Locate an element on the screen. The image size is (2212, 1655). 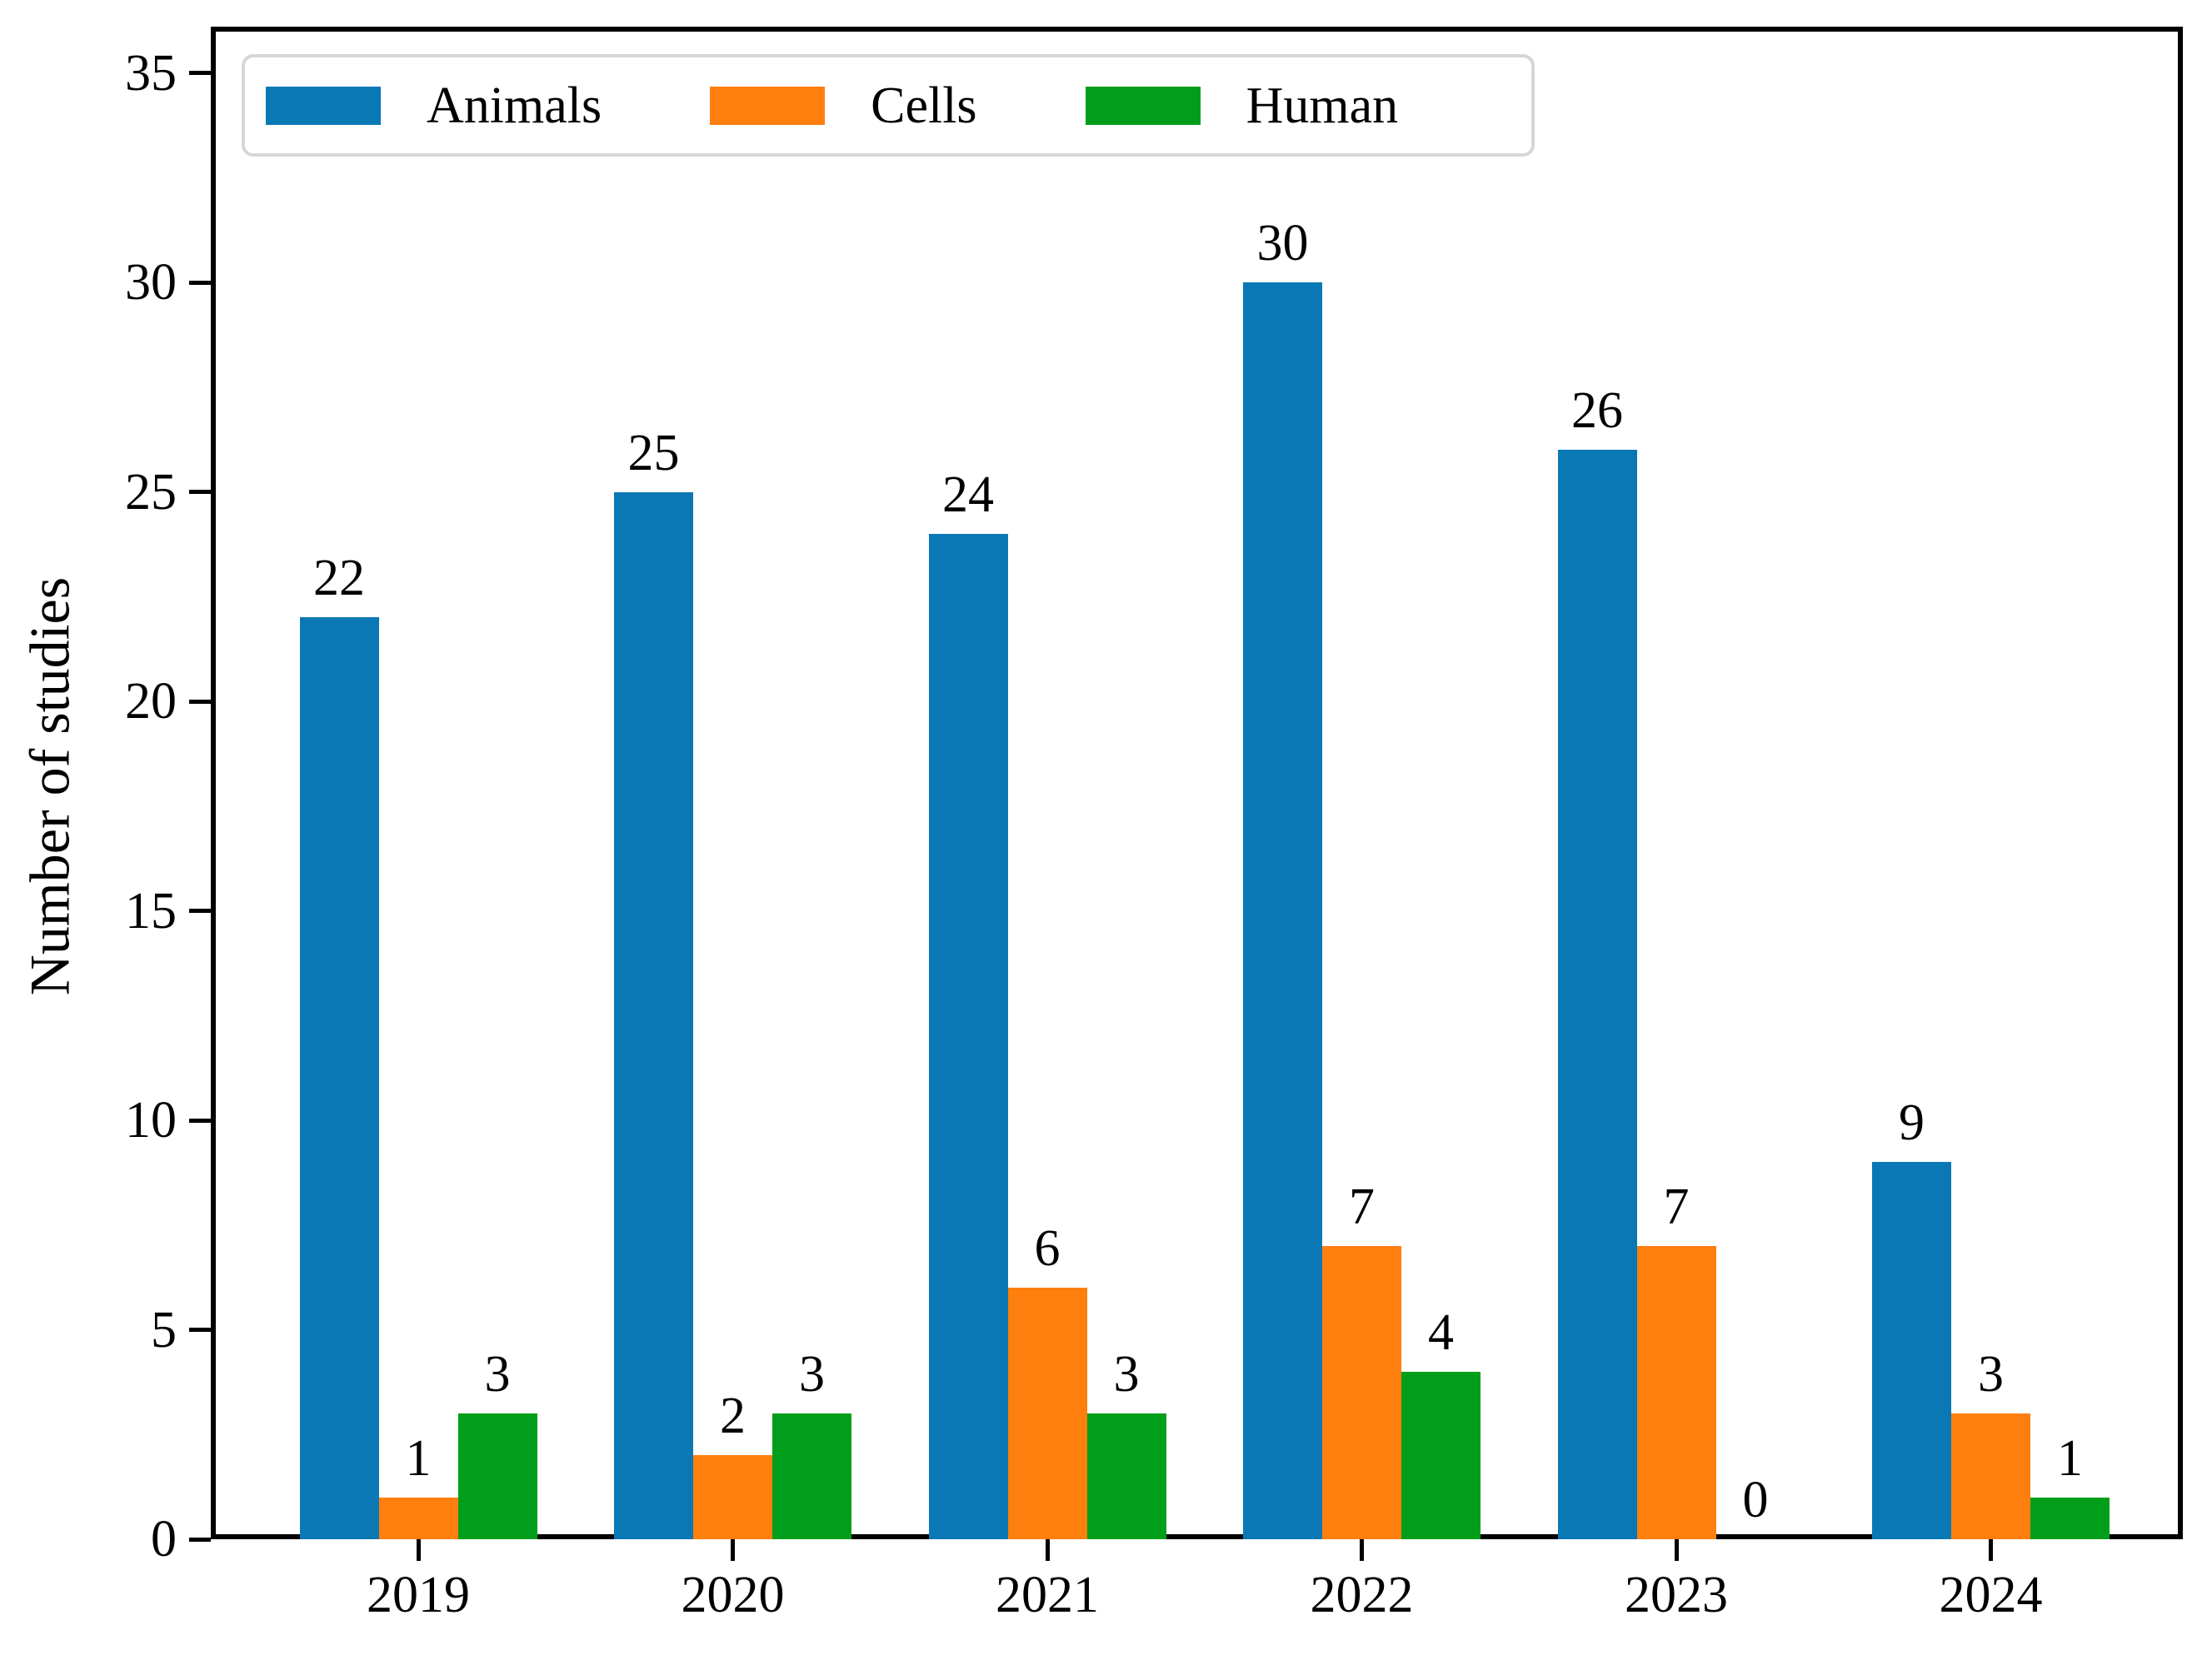
x-axis-tick-label: 2022 is located at coordinates (1362, 1595).